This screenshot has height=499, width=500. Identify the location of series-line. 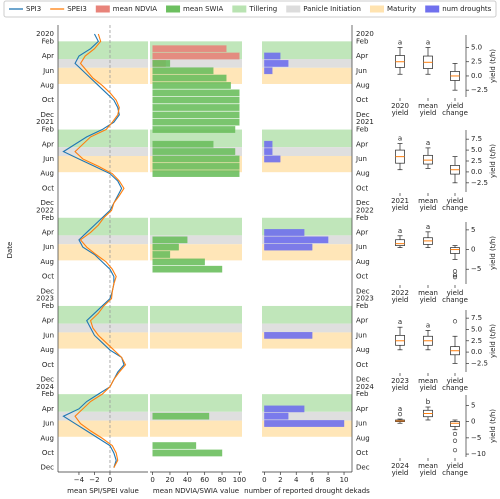
(93, 250).